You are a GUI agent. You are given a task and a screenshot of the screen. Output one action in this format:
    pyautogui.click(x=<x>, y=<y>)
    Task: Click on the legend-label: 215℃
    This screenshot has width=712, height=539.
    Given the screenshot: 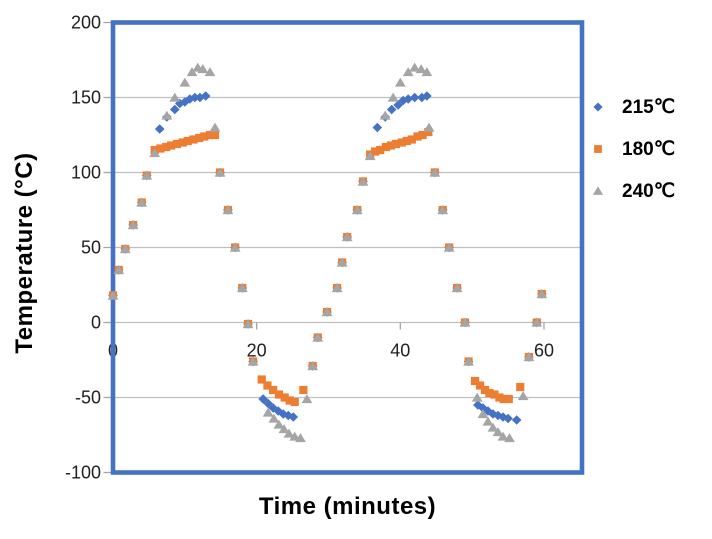 What is the action you would take?
    pyautogui.click(x=649, y=107)
    